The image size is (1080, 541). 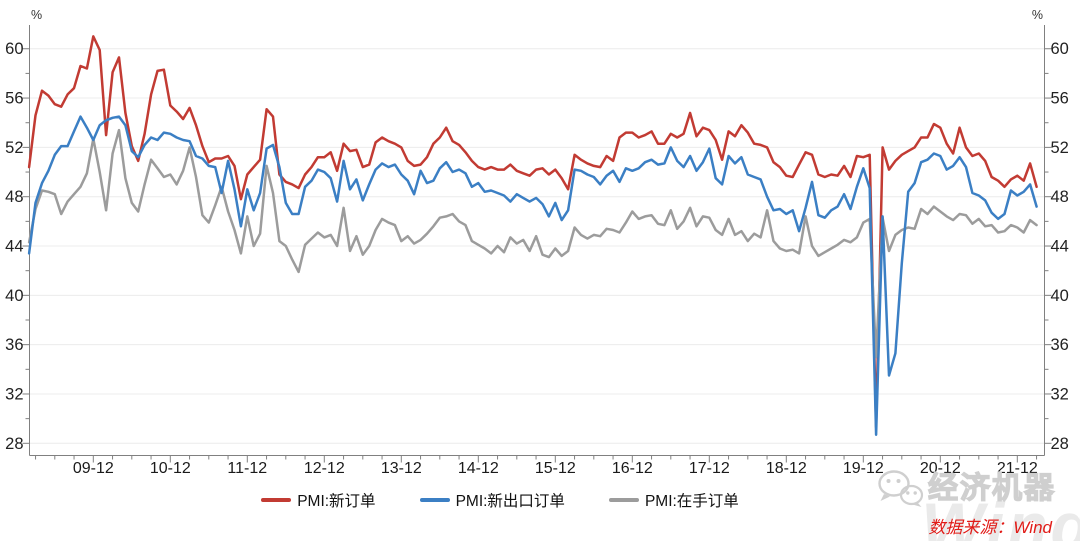 What do you see at coordinates (537, 15) in the screenshot?
I see `unit-labels: %%` at bounding box center [537, 15].